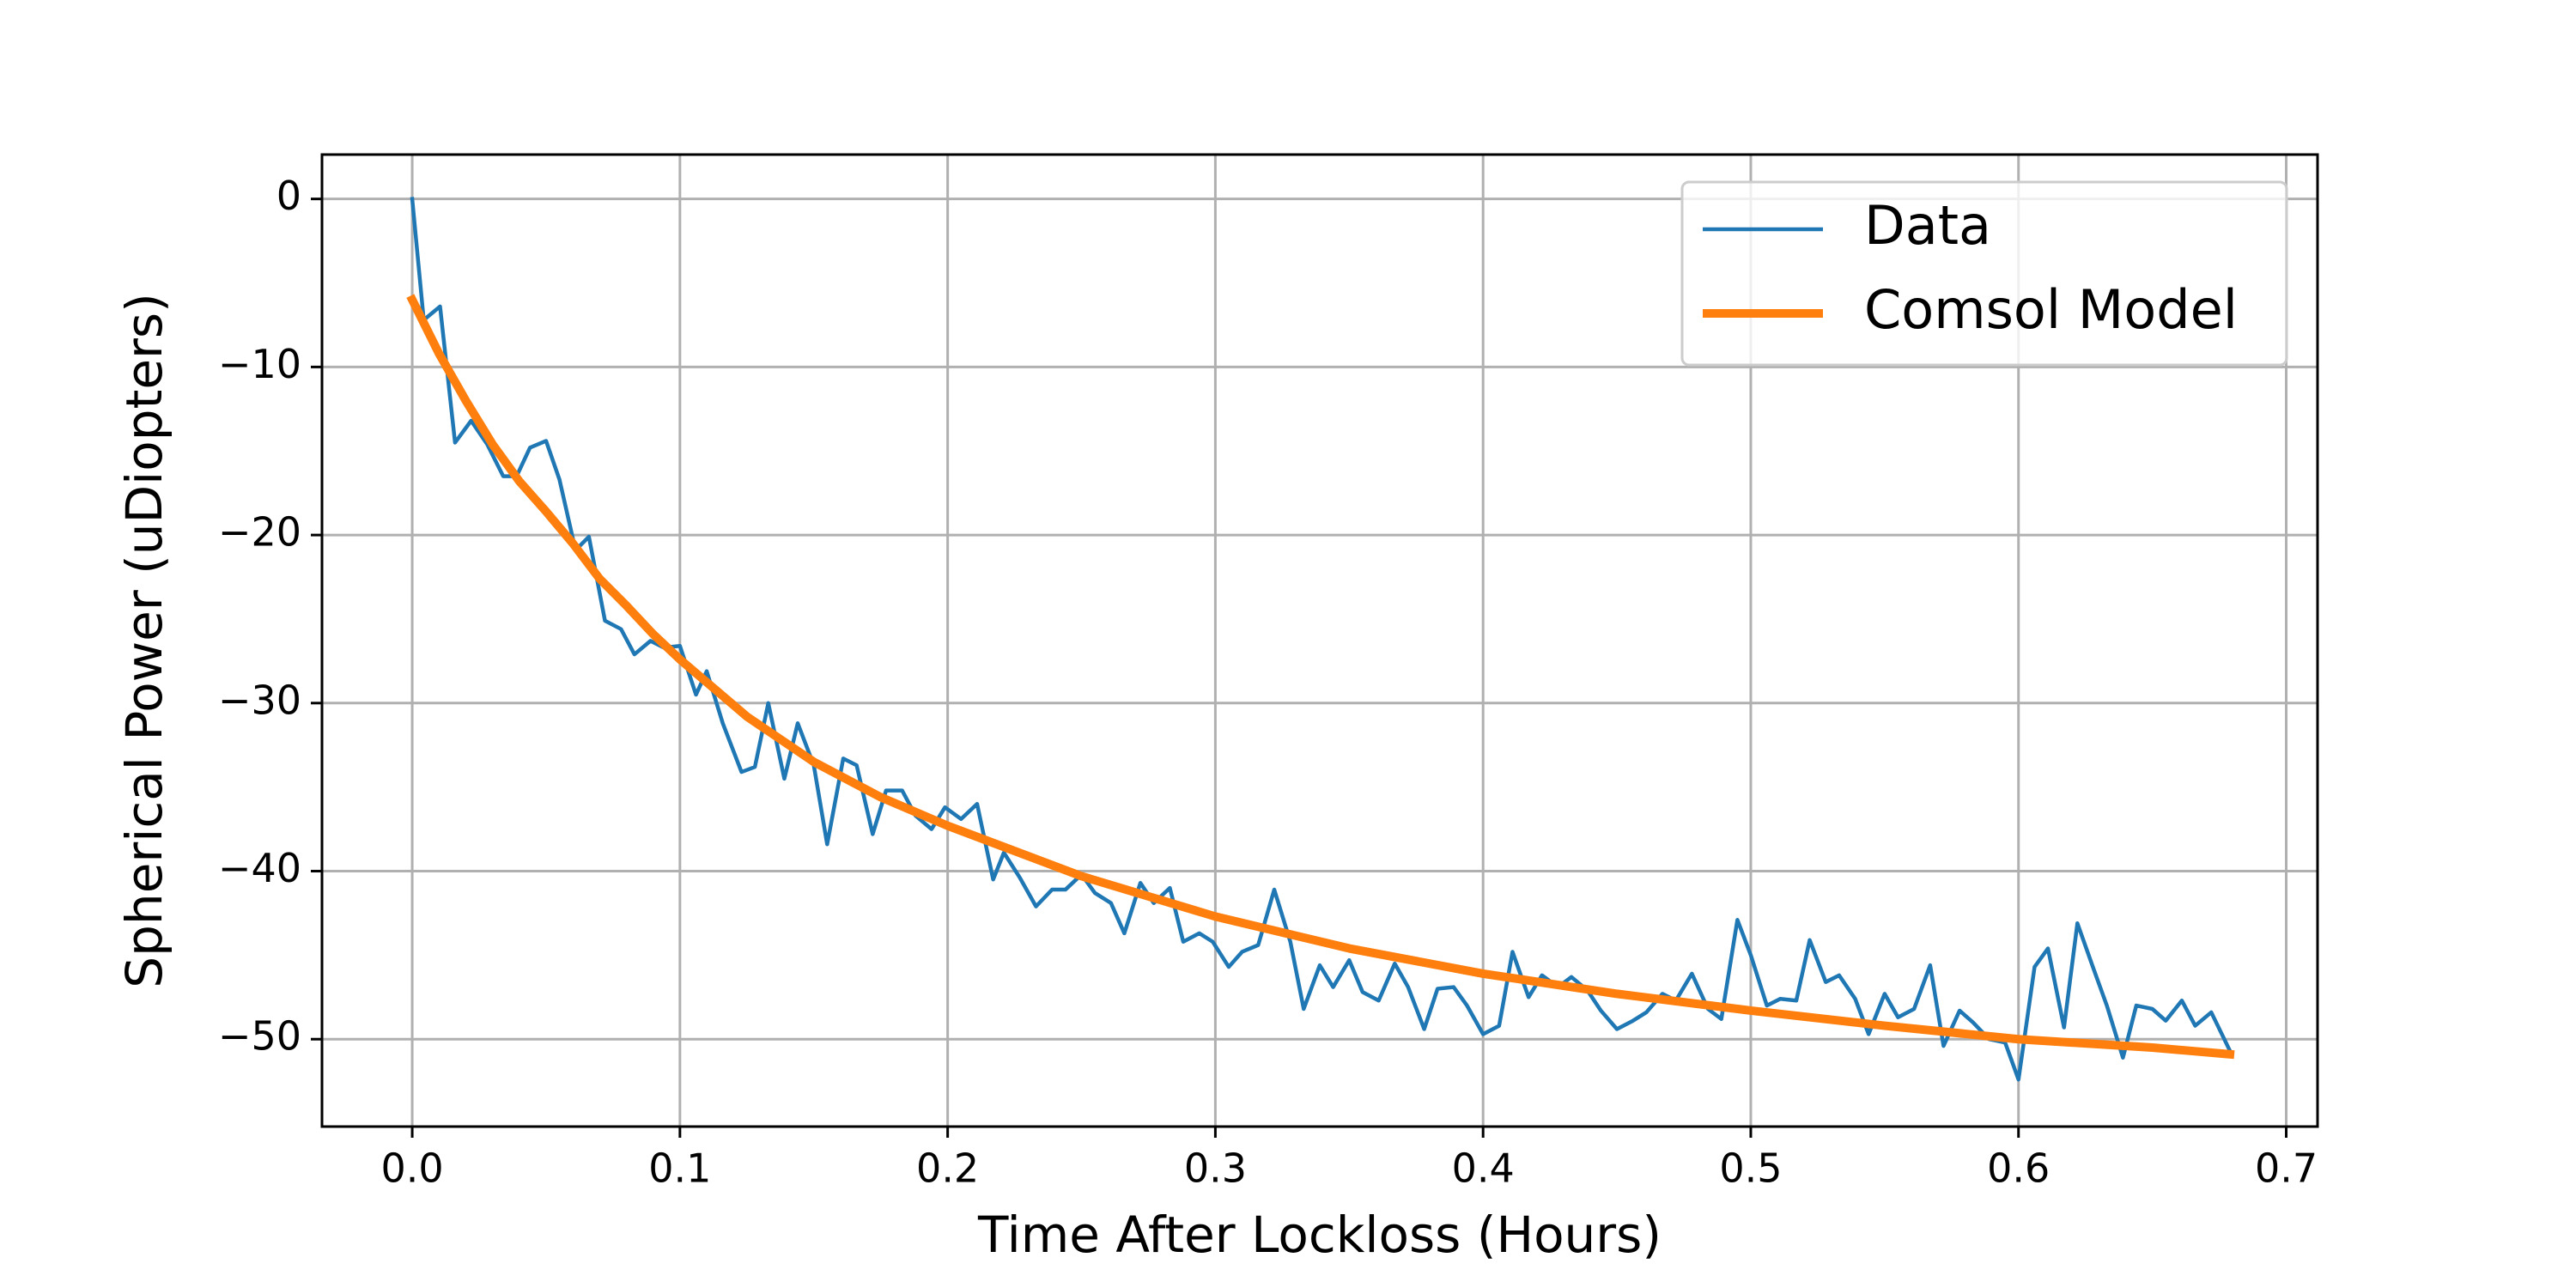 The width and height of the screenshot is (2576, 1288). Describe the element at coordinates (259, 1036) in the screenshot. I see `y-tick-label: −50` at that location.